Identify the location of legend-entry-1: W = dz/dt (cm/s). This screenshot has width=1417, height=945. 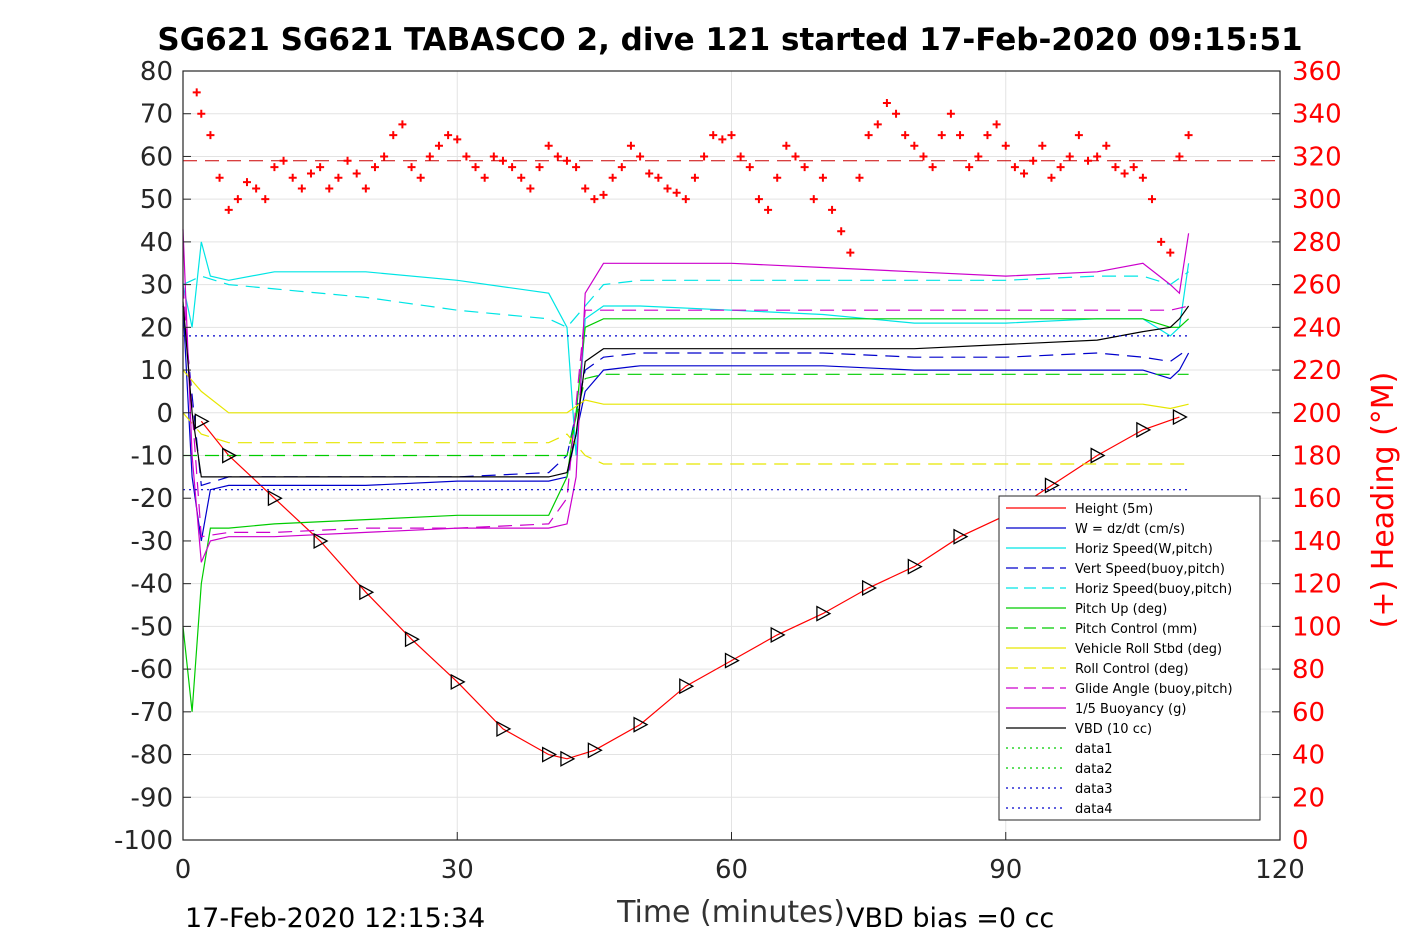
(1130, 529).